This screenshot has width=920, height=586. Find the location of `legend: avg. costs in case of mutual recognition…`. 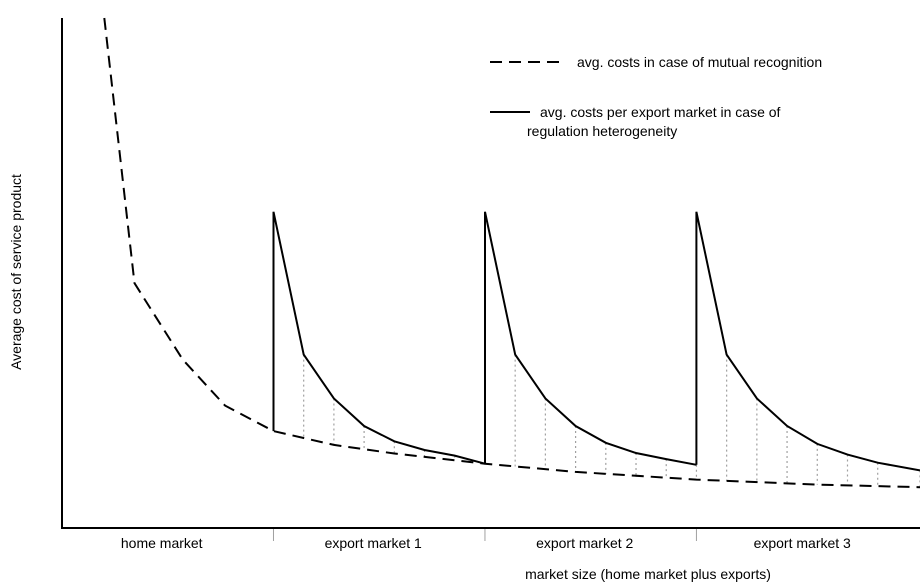

legend: avg. costs in case of mutual recognition… is located at coordinates (656, 96).